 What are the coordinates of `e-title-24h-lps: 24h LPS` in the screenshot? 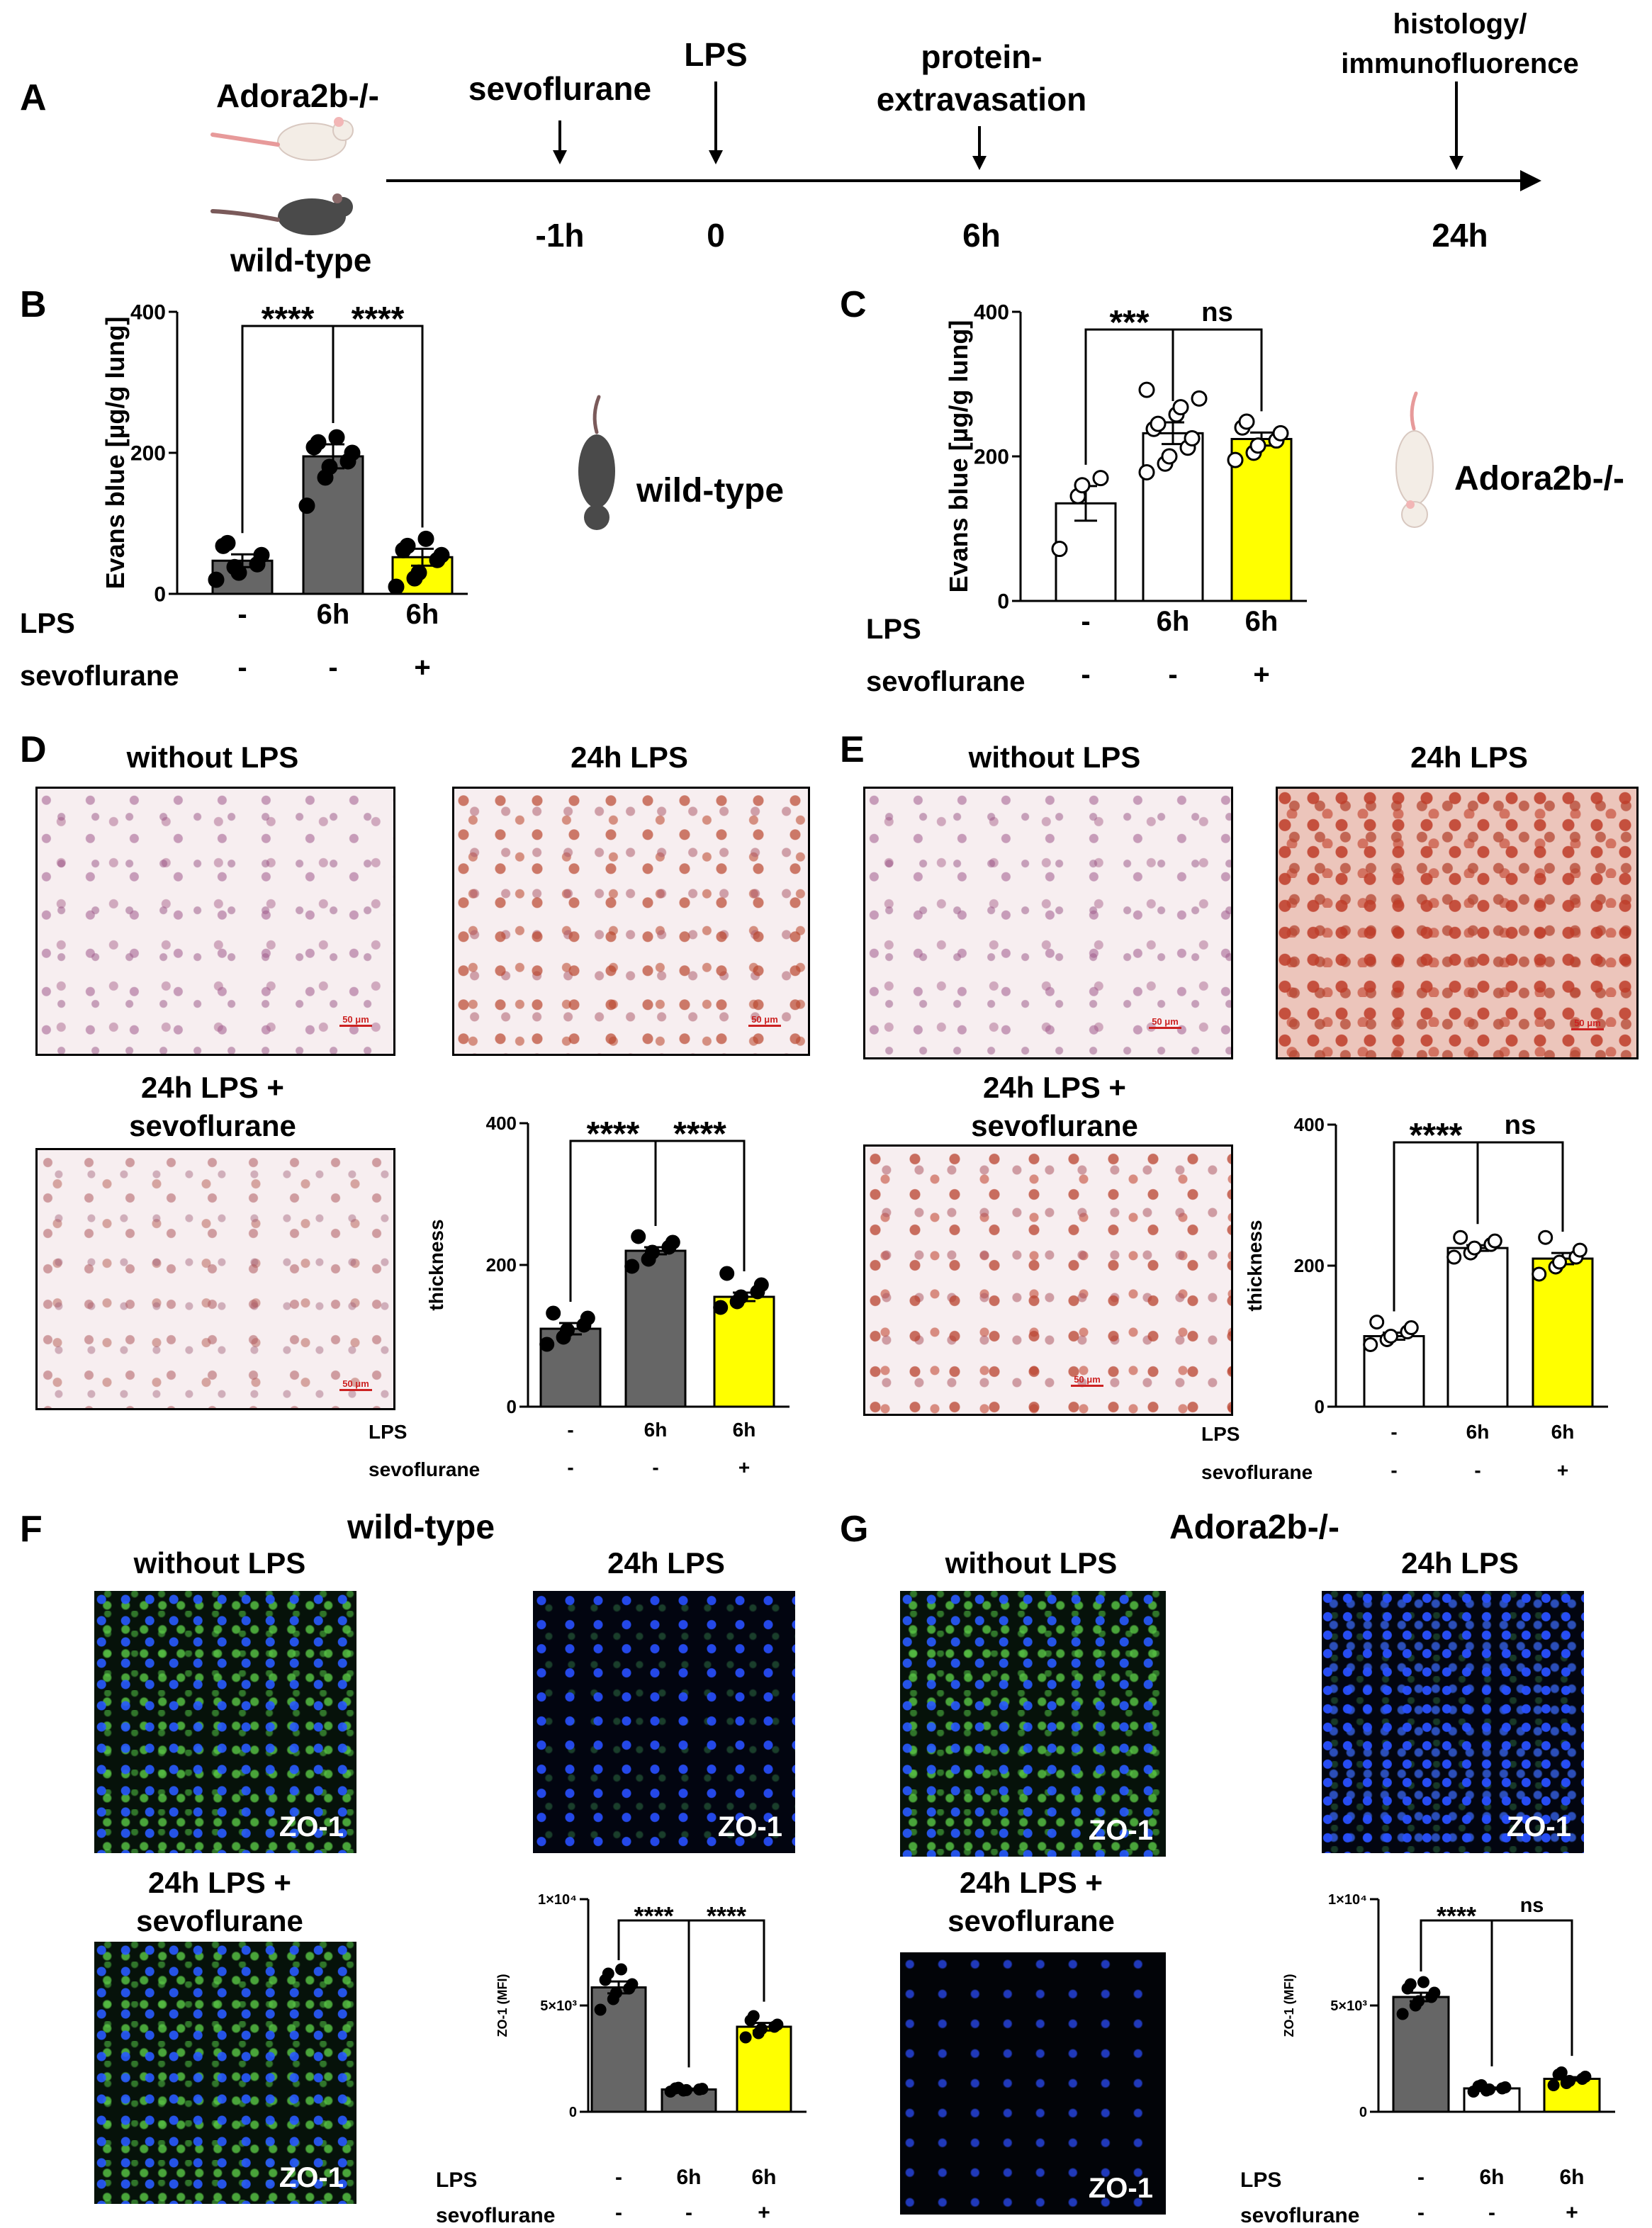 It's located at (1469, 757).